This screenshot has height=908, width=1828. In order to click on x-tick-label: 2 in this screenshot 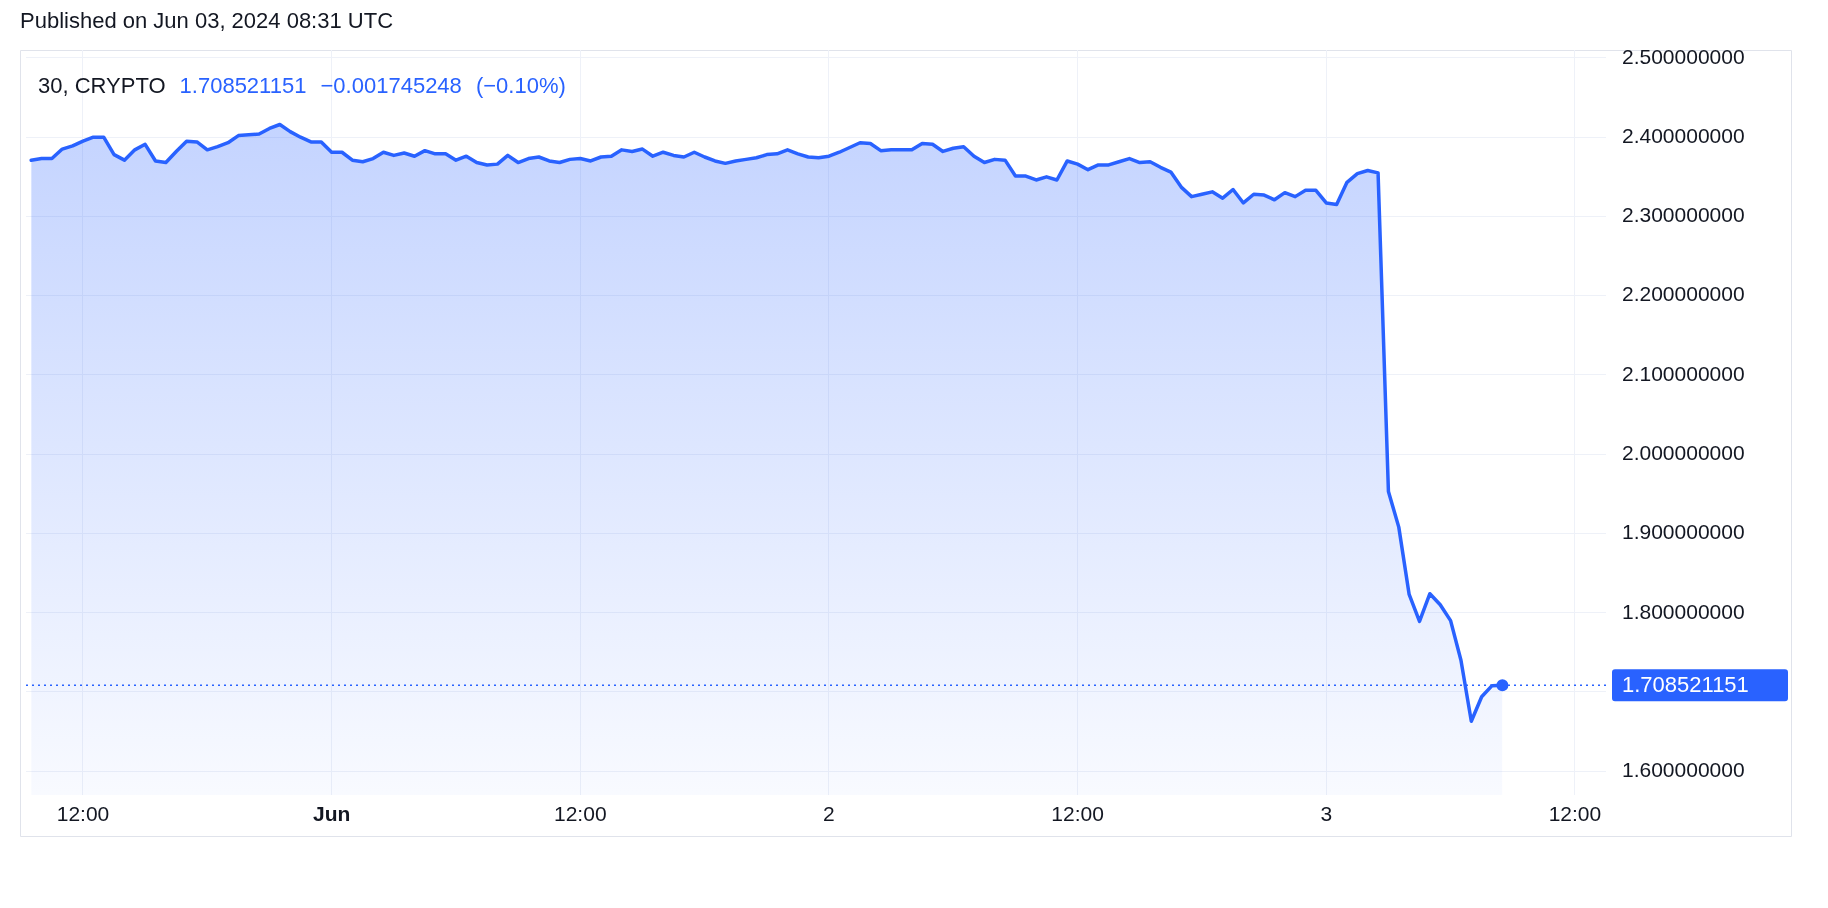, I will do `click(829, 814)`.